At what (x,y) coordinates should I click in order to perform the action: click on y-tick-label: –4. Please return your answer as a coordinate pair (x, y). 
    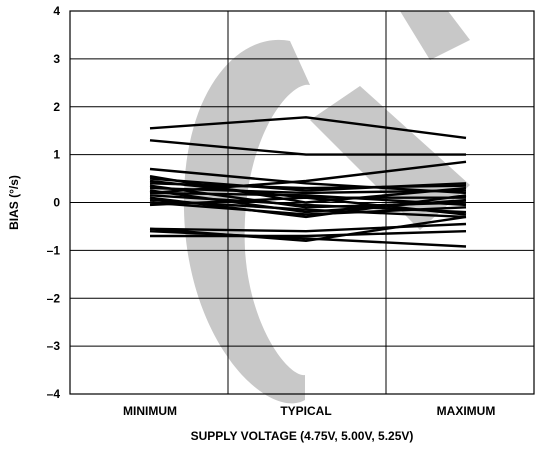
    Looking at the image, I should click on (54, 394).